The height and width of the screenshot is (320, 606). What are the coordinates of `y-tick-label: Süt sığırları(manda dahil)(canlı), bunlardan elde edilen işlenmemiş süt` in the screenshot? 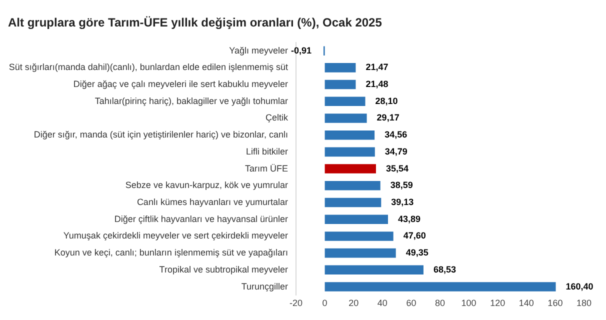 It's located at (148, 67).